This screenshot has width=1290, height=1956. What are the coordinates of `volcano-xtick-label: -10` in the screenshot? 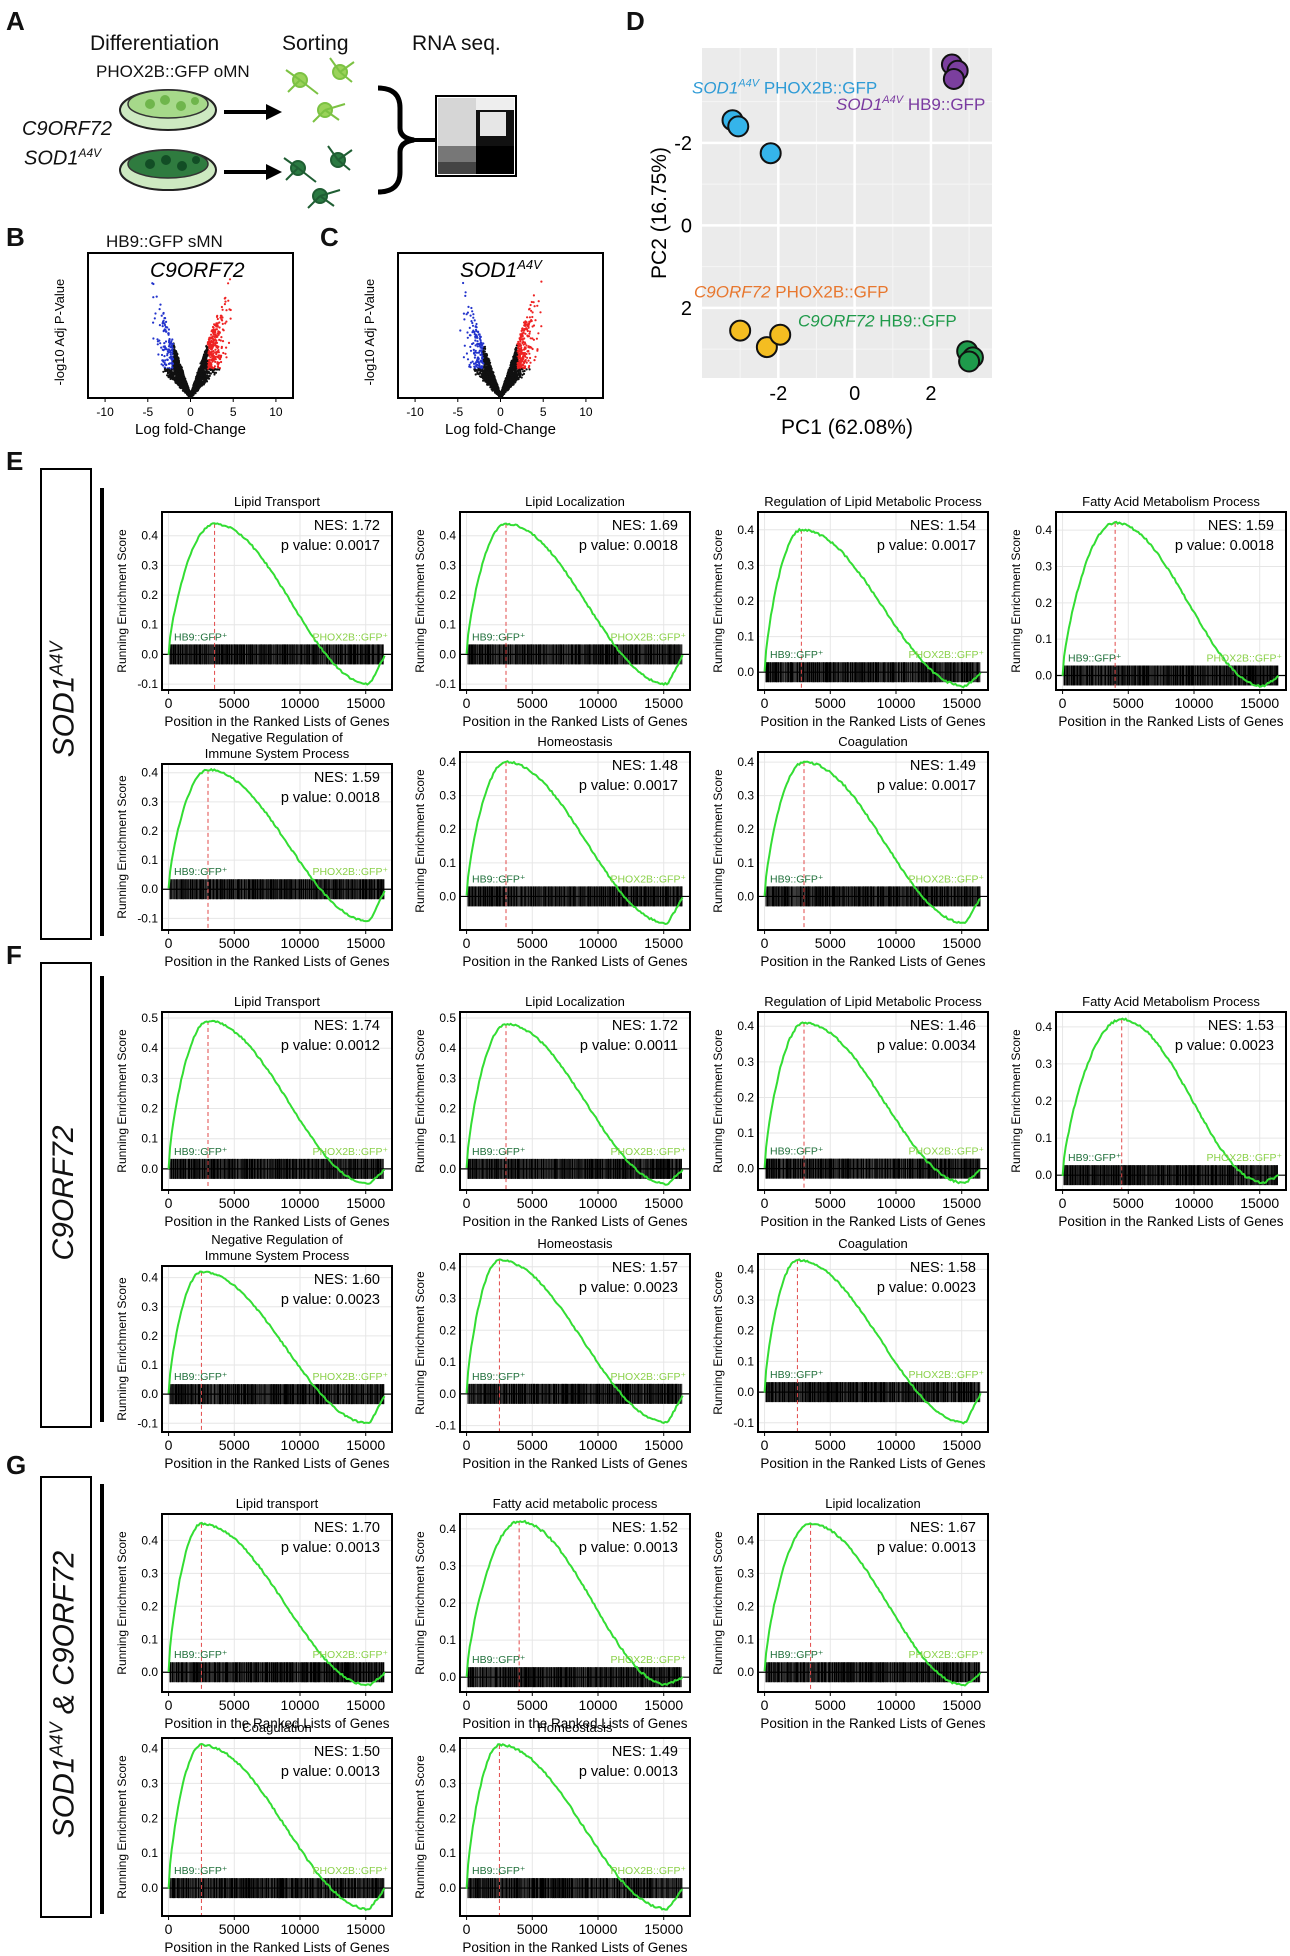 It's located at (415, 412).